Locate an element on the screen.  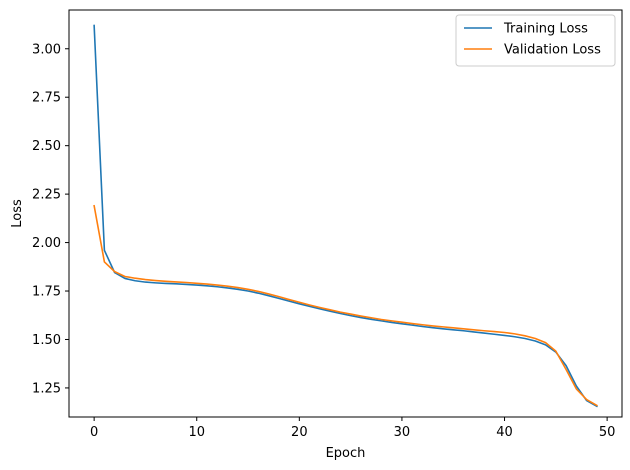
x-tick-label: 40 is located at coordinates (504, 432).